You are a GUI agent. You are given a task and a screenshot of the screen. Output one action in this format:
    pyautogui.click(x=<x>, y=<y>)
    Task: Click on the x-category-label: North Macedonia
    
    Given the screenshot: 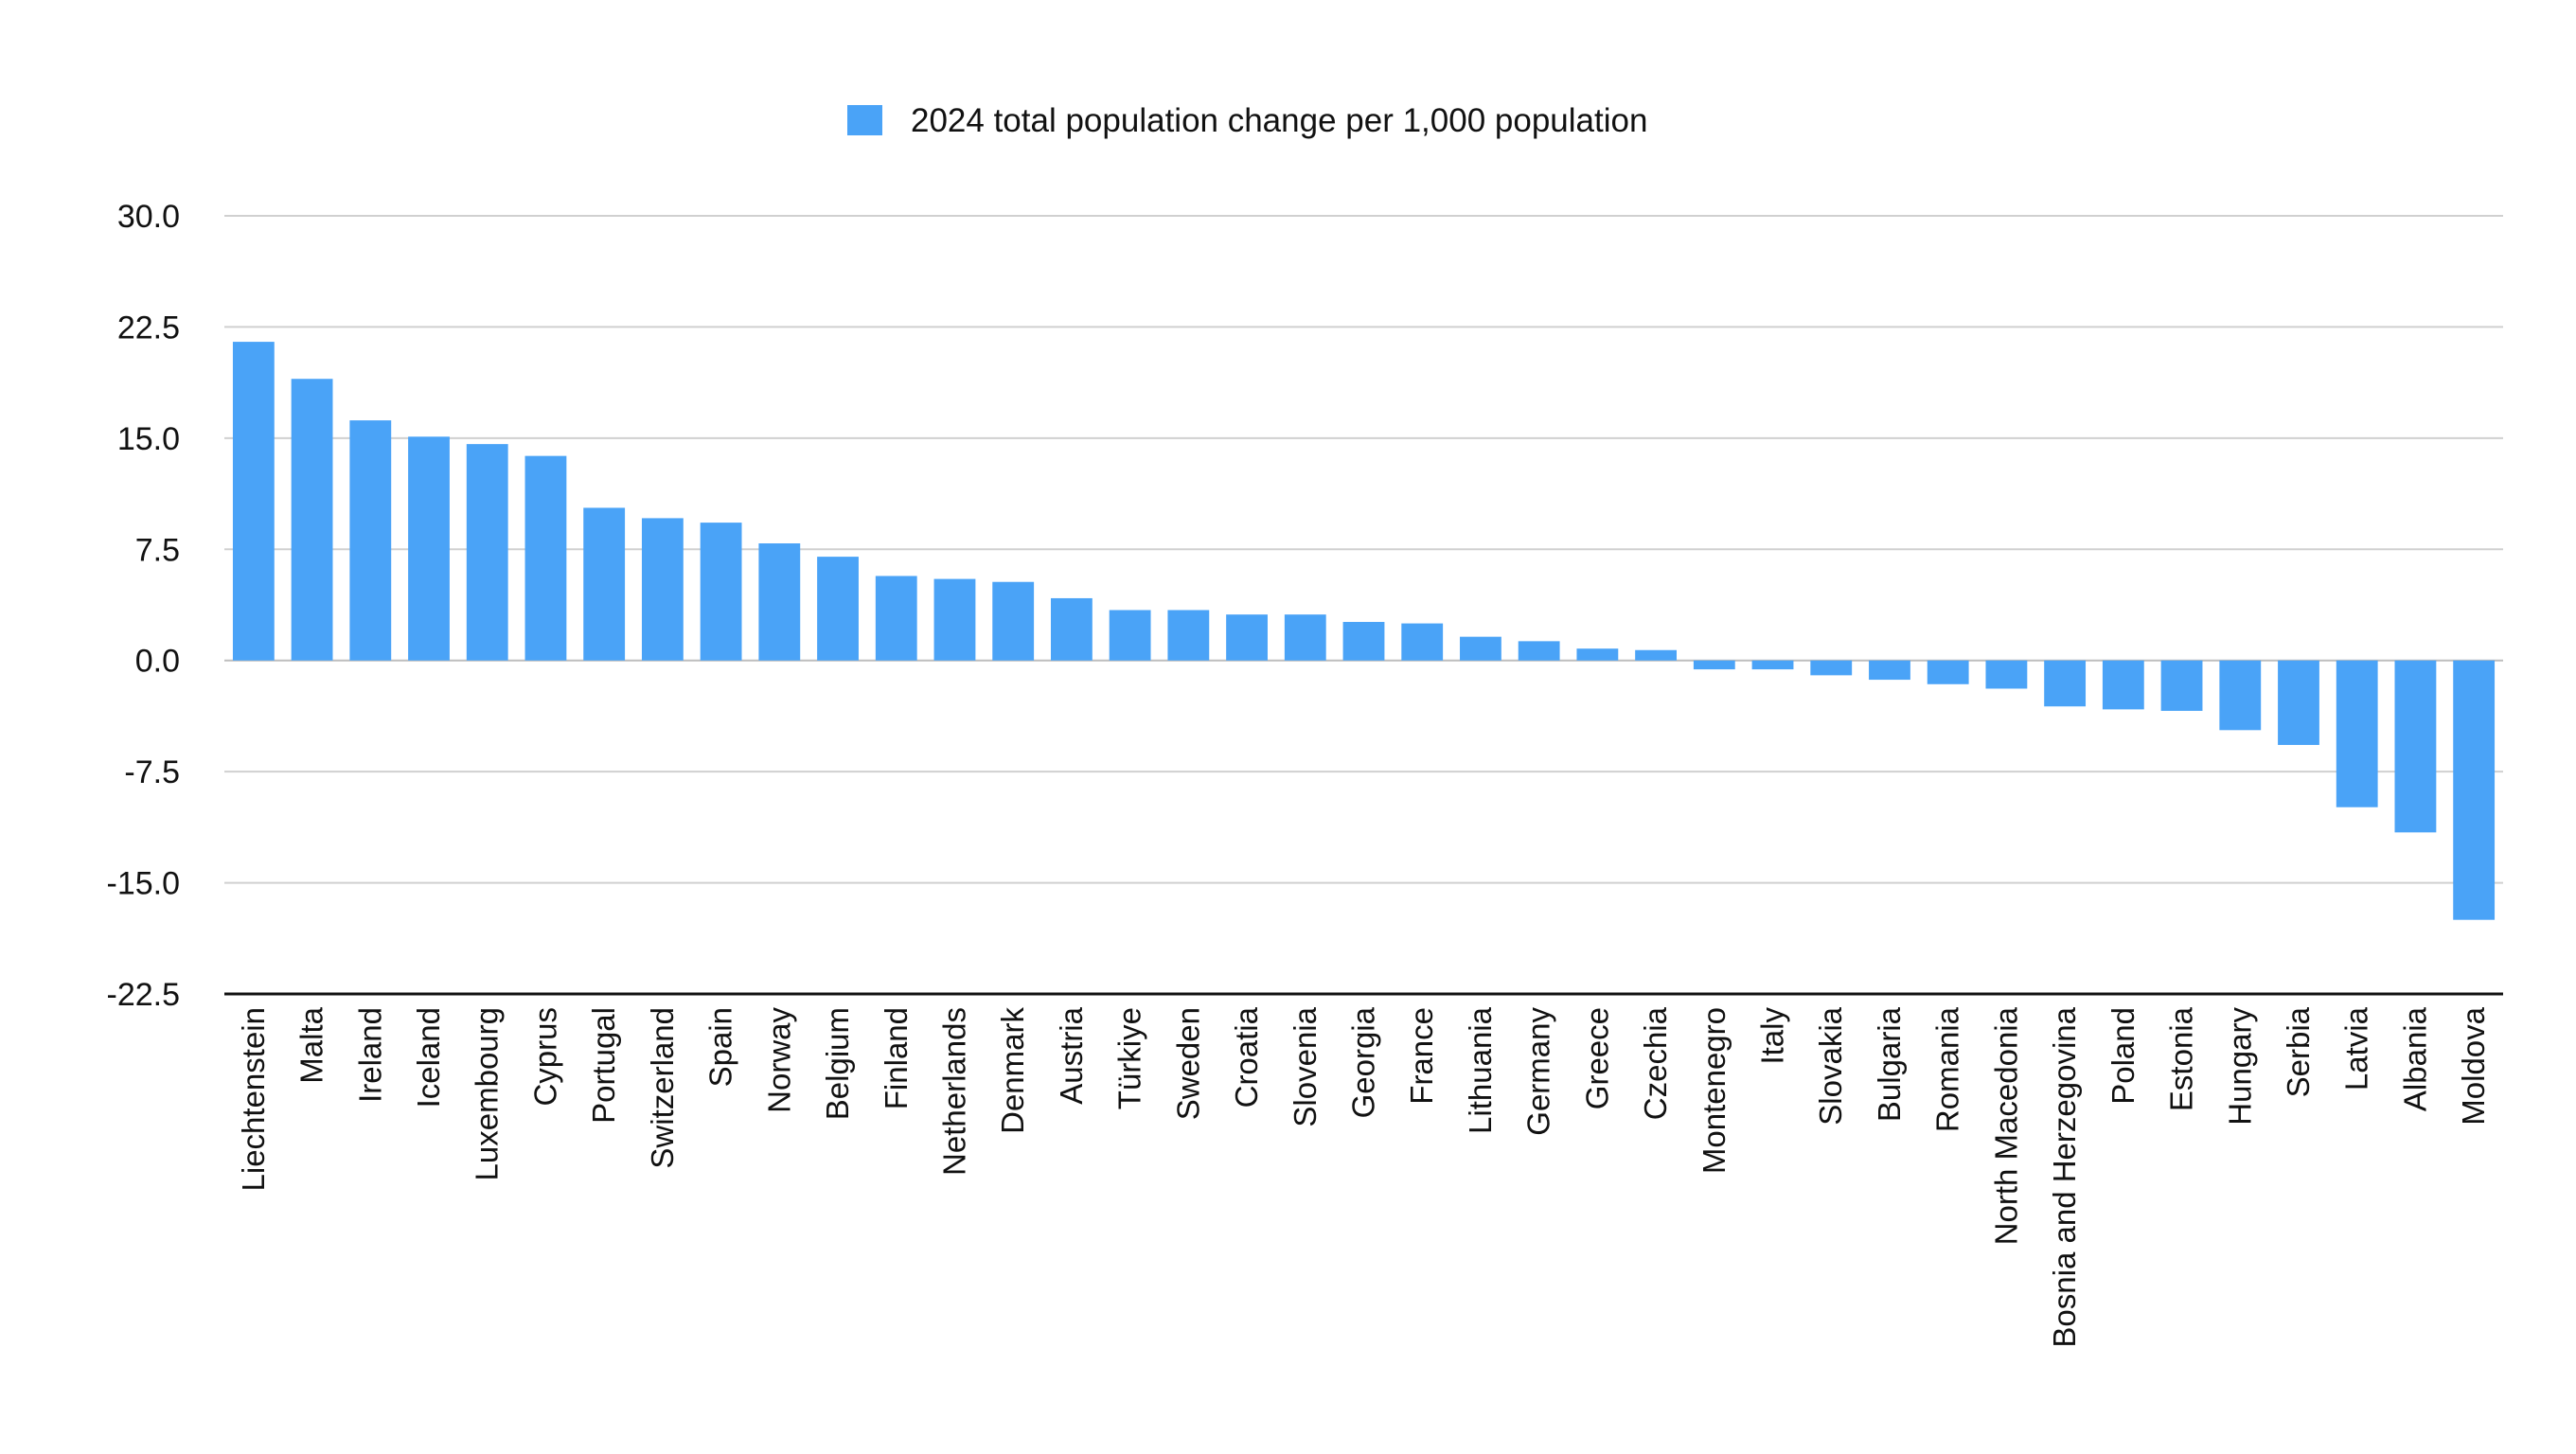 What is the action you would take?
    pyautogui.click(x=2006, y=1125)
    